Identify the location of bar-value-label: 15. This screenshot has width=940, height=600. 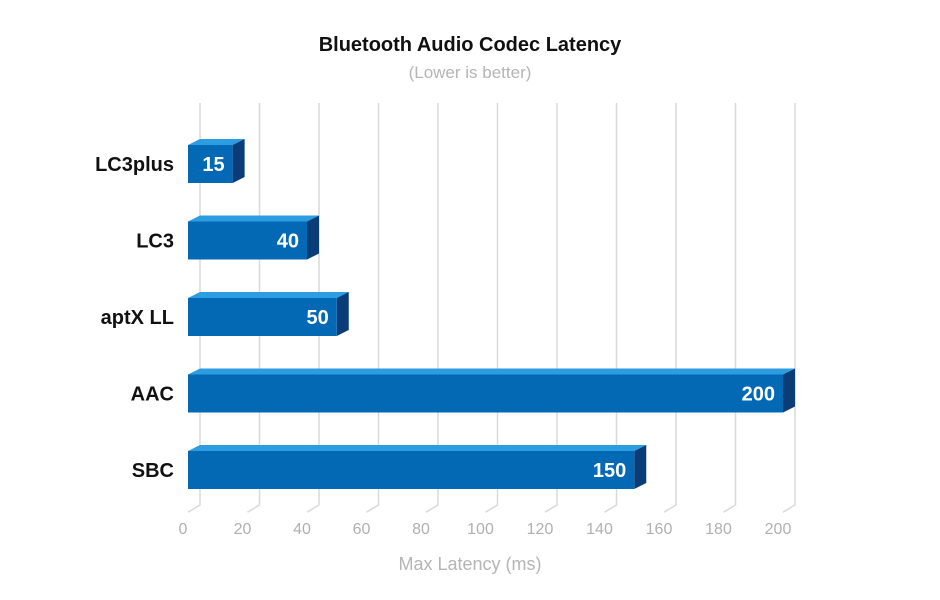
(213, 165).